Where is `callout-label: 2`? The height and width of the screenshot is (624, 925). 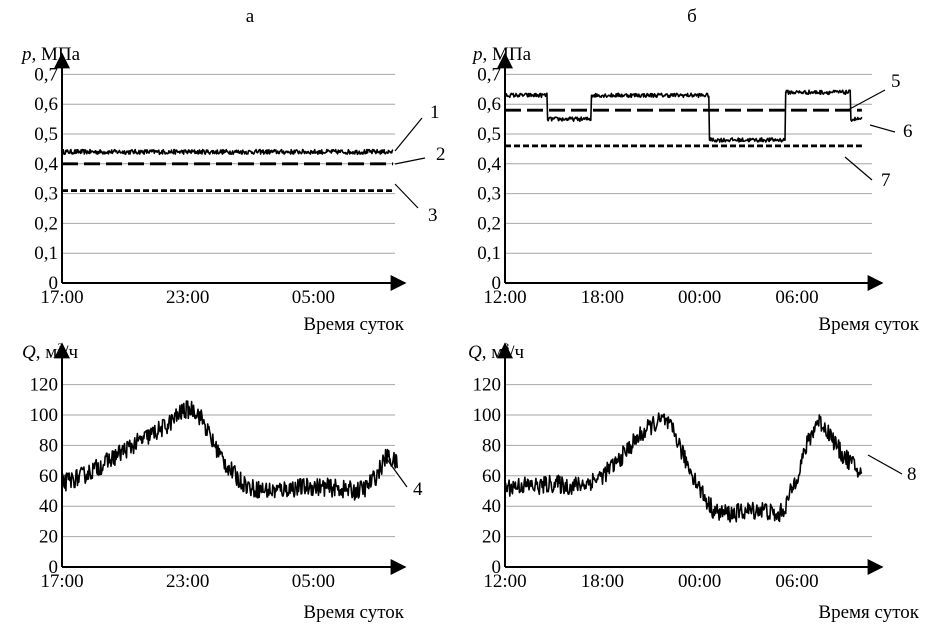 callout-label: 2 is located at coordinates (441, 154).